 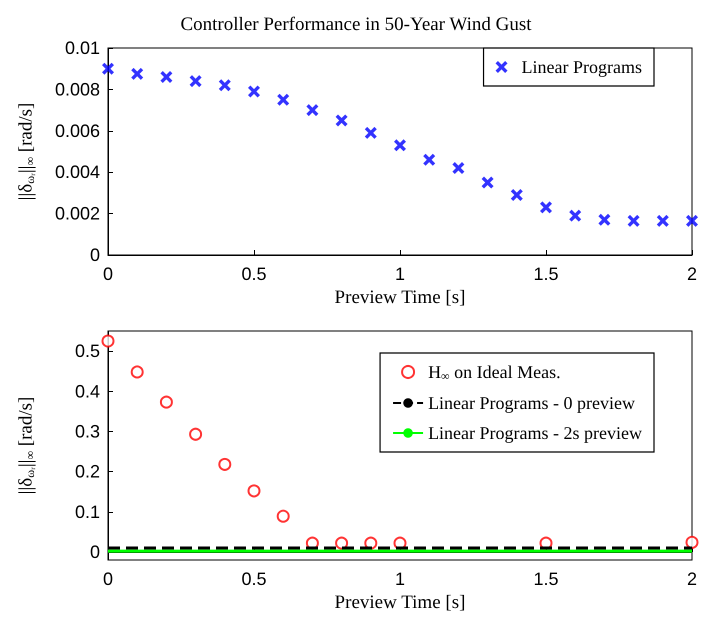 What do you see at coordinates (356, 24) in the screenshot?
I see `chart-title: Controller Performance in 50-Year Wind Gust` at bounding box center [356, 24].